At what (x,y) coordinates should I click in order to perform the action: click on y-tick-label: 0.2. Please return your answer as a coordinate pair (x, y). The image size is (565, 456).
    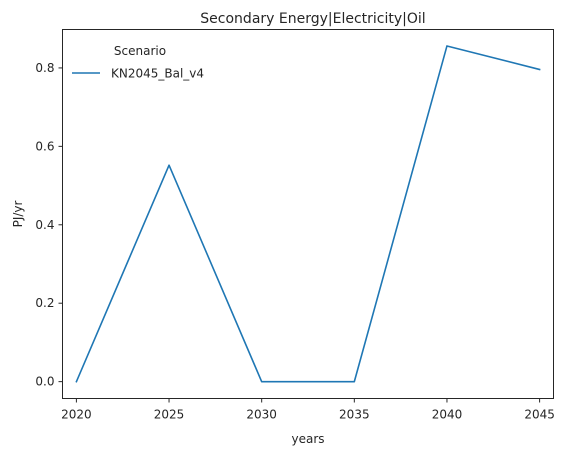
    Looking at the image, I should click on (44, 303).